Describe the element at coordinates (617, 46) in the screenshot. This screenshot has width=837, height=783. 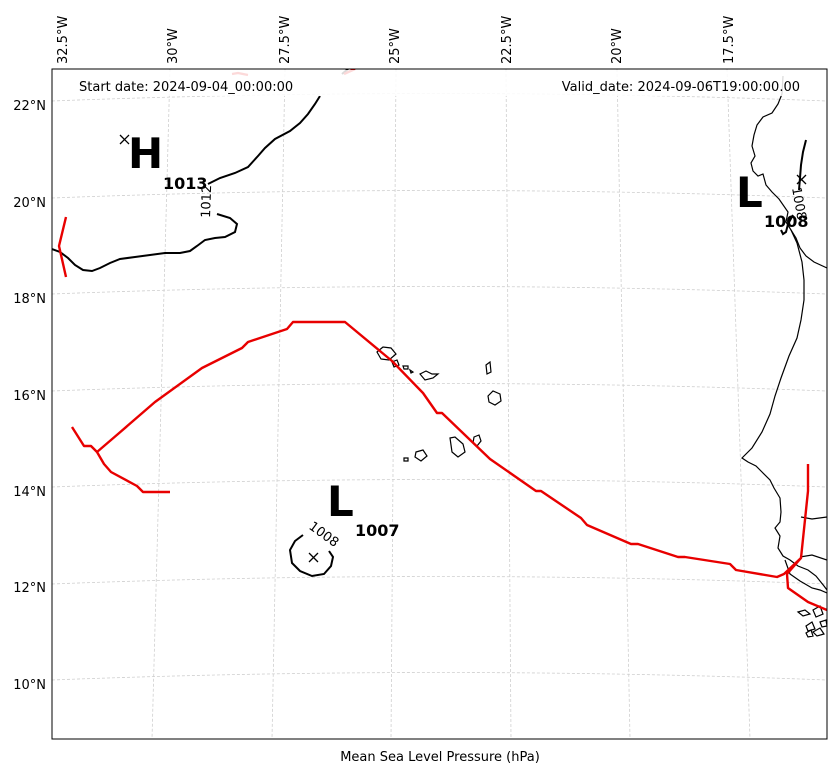
I see `lon-label: 20°W` at that location.